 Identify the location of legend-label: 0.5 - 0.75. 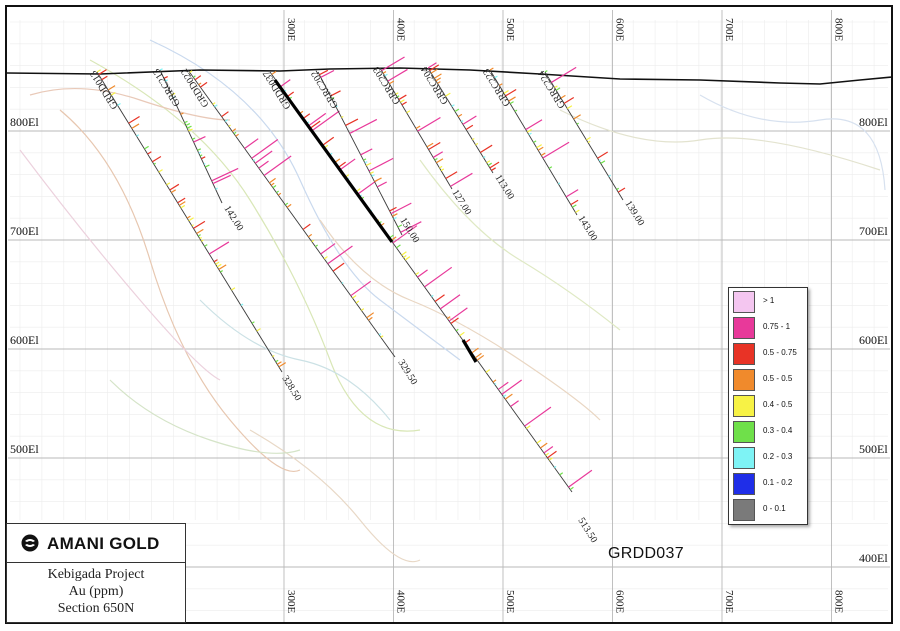
(780, 352).